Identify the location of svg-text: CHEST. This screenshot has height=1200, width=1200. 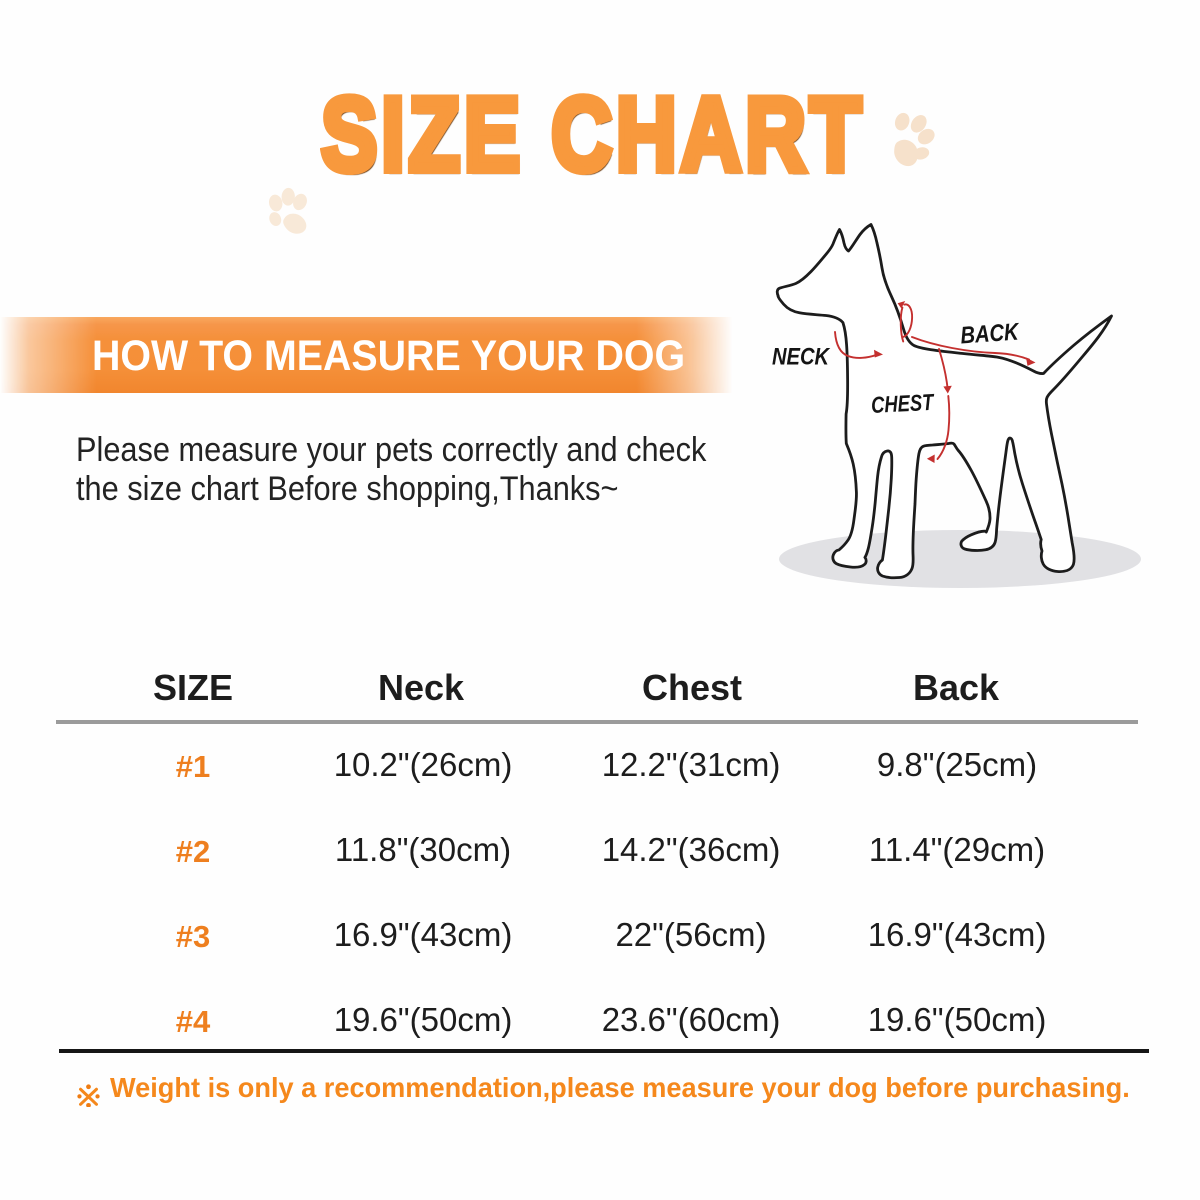
(903, 404).